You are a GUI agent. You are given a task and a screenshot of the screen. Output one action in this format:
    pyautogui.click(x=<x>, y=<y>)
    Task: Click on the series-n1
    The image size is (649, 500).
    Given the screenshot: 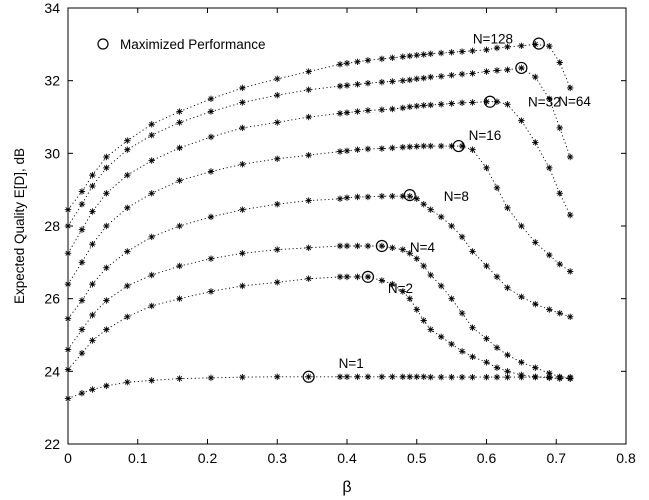 What is the action you would take?
    pyautogui.click(x=319, y=386)
    